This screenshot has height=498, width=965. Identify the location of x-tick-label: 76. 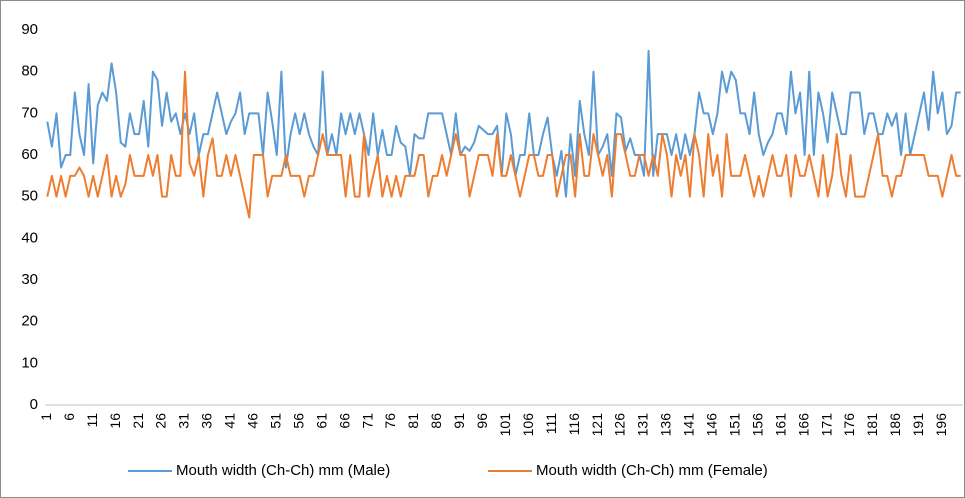
(390, 421).